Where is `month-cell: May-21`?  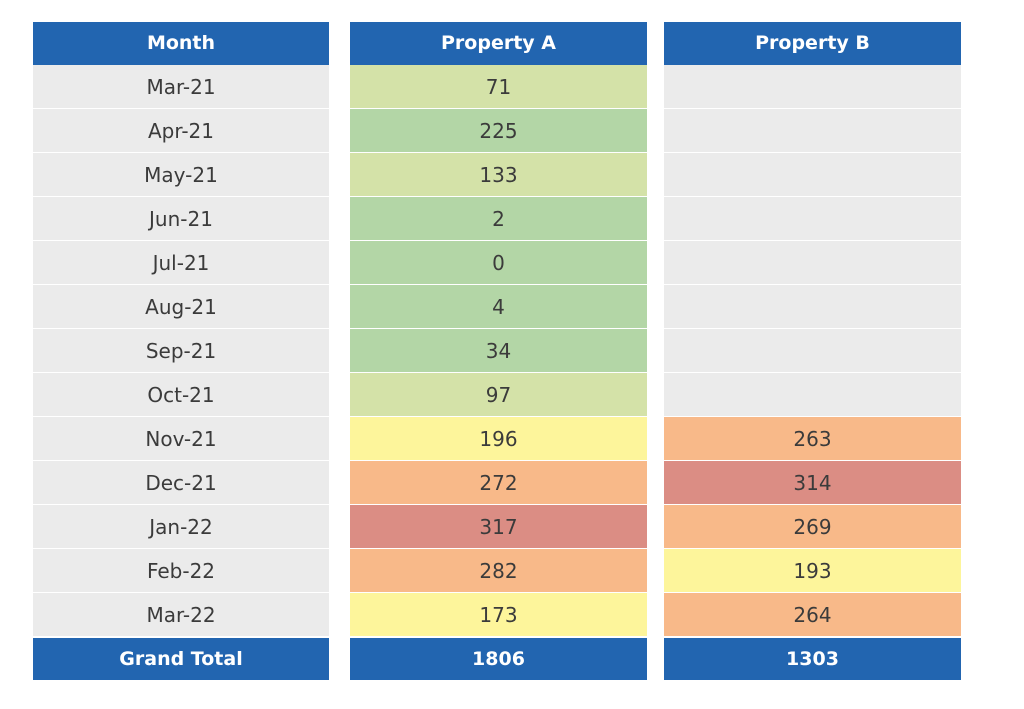 month-cell: May-21 is located at coordinates (181, 175).